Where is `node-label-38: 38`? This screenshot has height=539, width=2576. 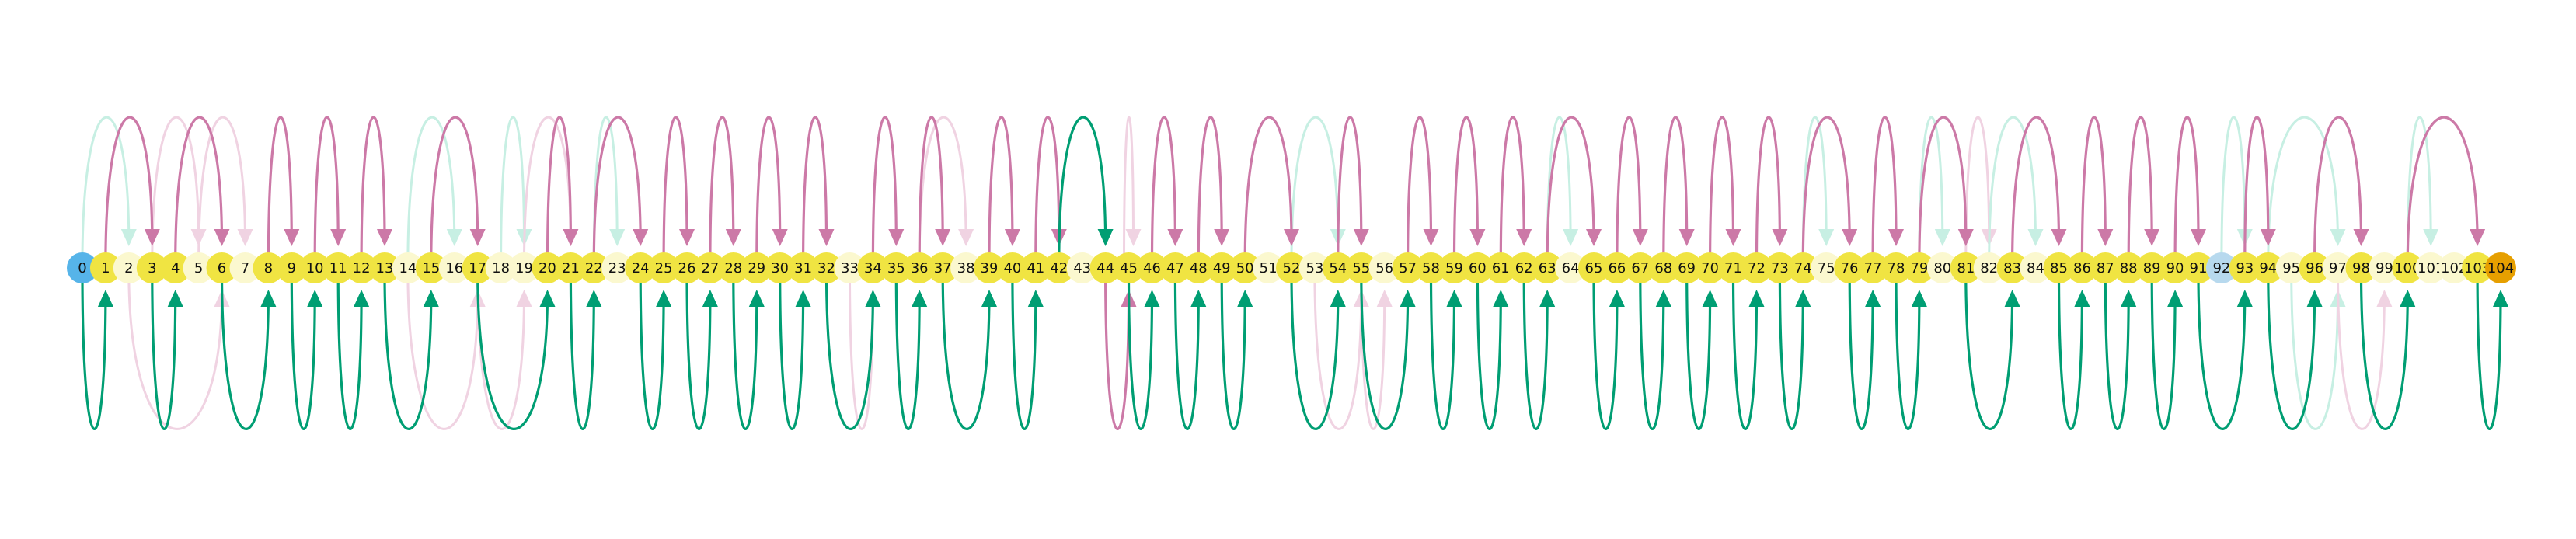 node-label-38: 38 is located at coordinates (966, 268).